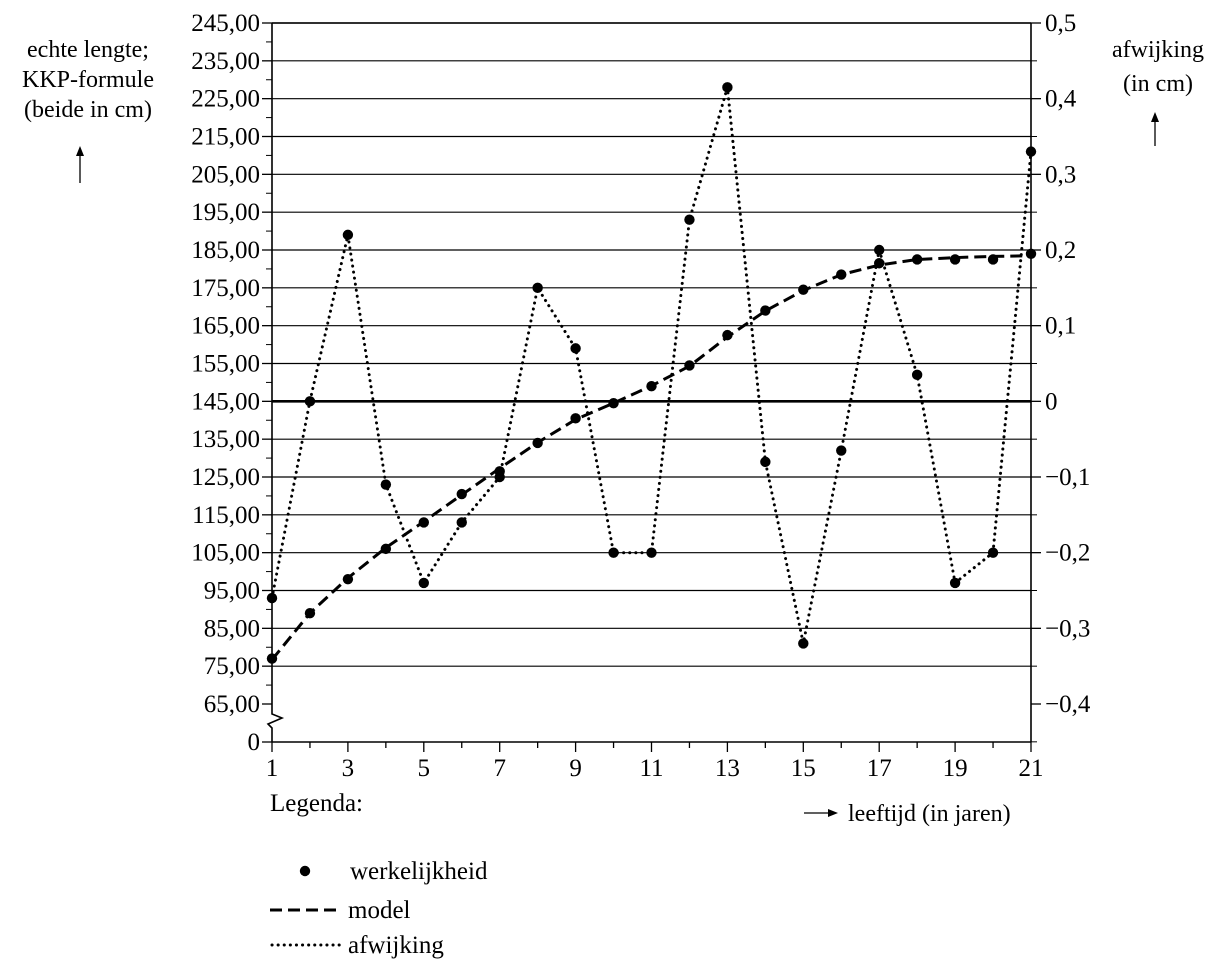 The width and height of the screenshot is (1215, 960). Describe the element at coordinates (340, 910) in the screenshot. I see `legend-item-model: model` at that location.